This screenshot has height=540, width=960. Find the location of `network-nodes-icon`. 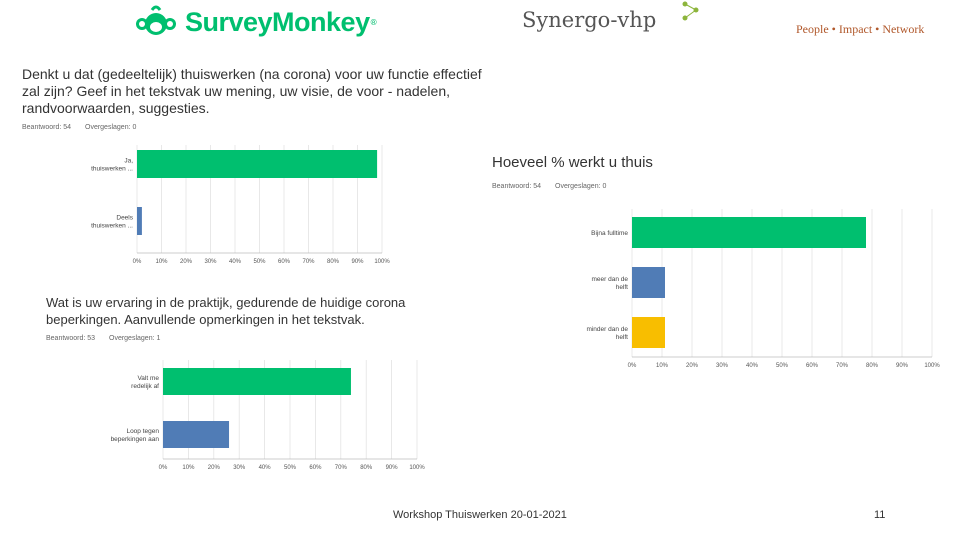

network-nodes-icon is located at coordinates (690, 11).